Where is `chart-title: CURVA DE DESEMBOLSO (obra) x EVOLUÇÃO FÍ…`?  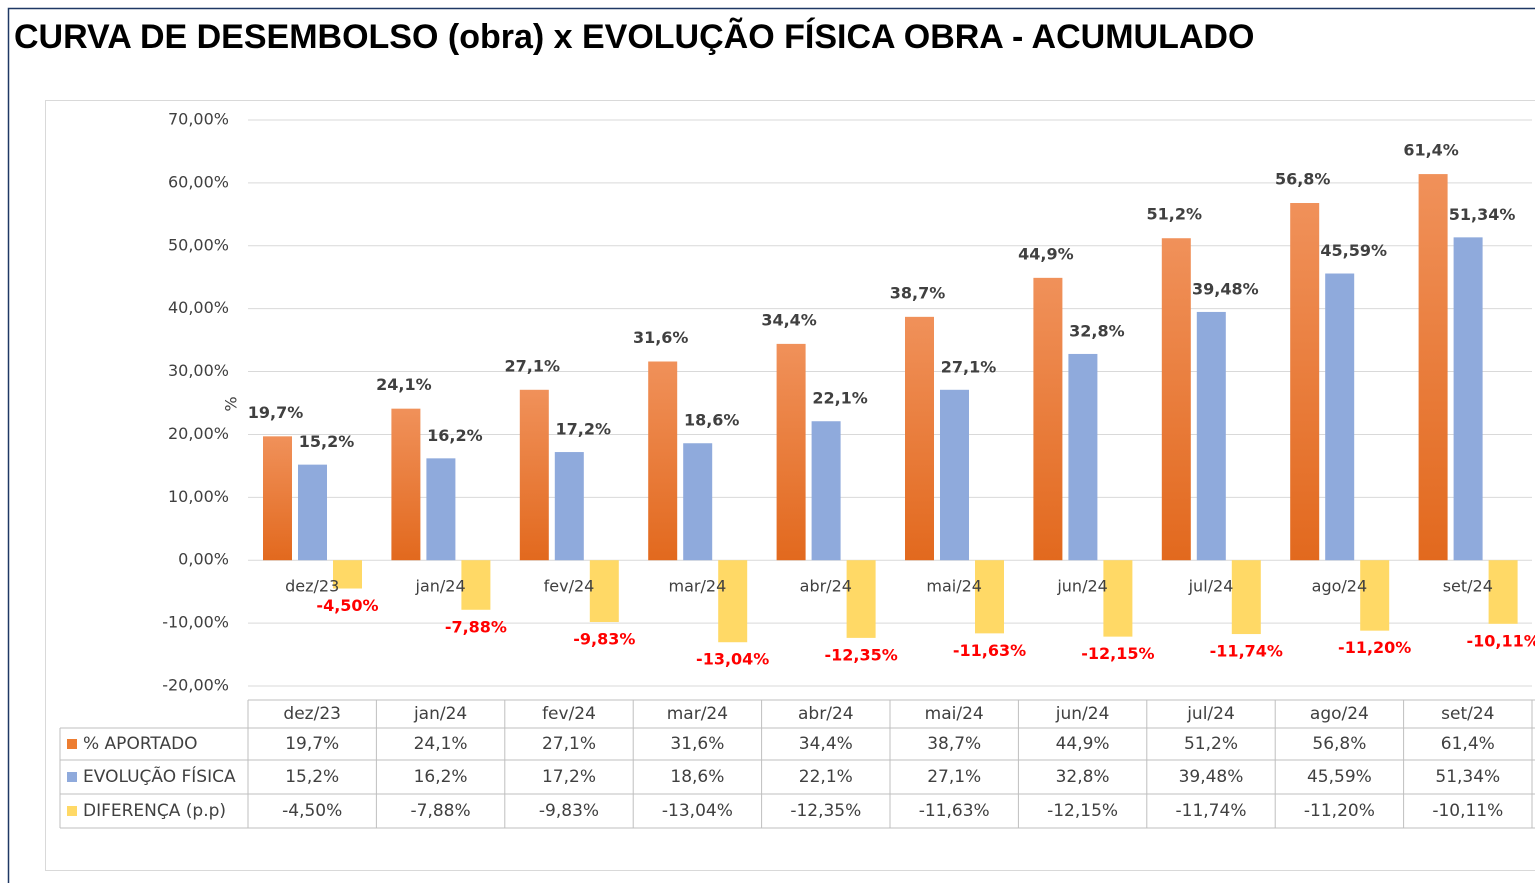
chart-title: CURVA DE DESEMBOLSO (obra) x EVOLUÇÃO FÍ… is located at coordinates (634, 37).